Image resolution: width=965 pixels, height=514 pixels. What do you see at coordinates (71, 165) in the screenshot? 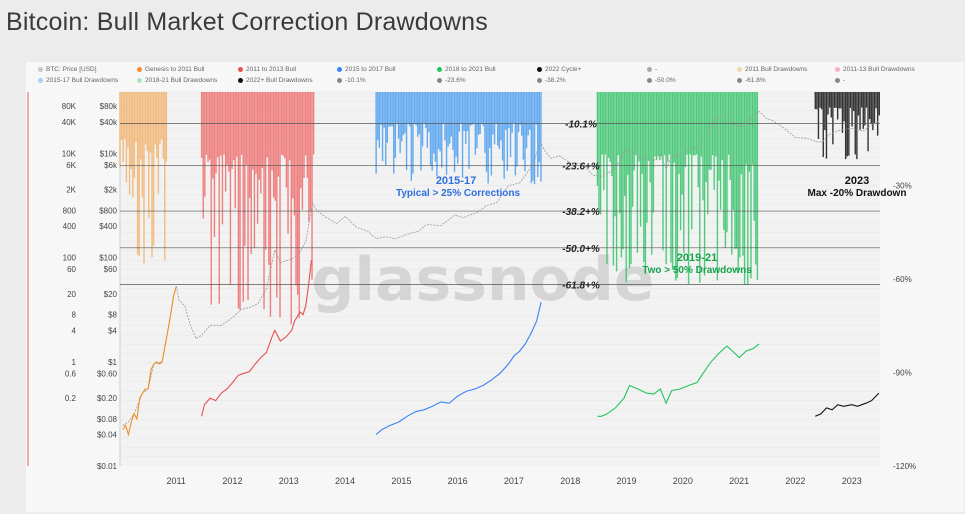
I see `y-tick-outer: 6K` at bounding box center [71, 165].